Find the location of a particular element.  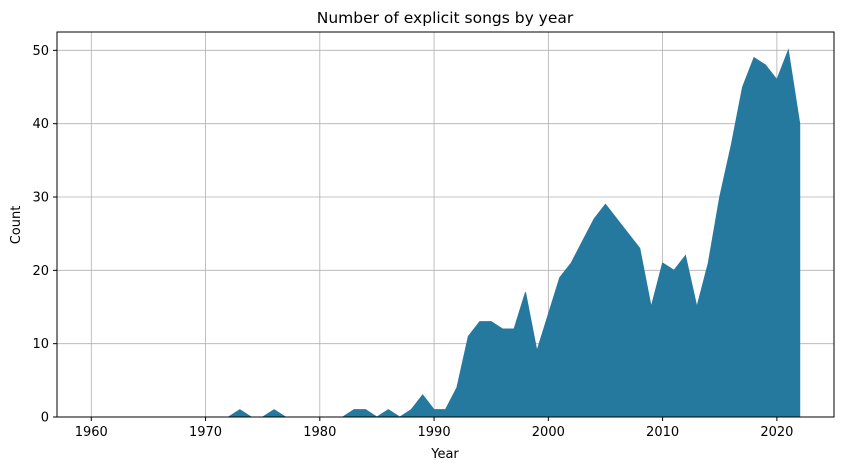

y-axis-label: Count is located at coordinates (16, 225).